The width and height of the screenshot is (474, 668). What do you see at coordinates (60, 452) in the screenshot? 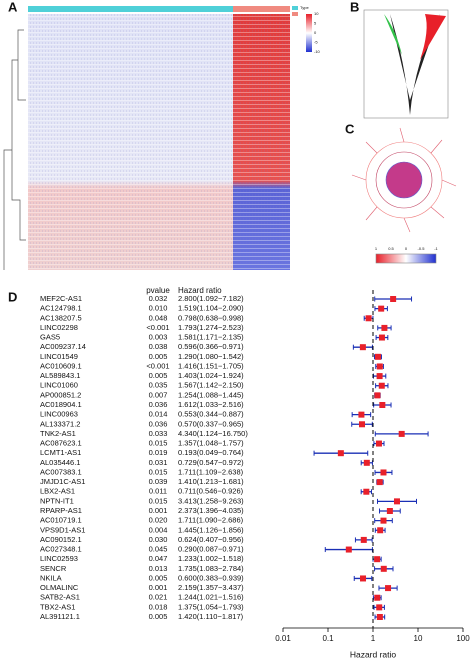
I see `row-label: LCMT1-AS1` at bounding box center [60, 452].